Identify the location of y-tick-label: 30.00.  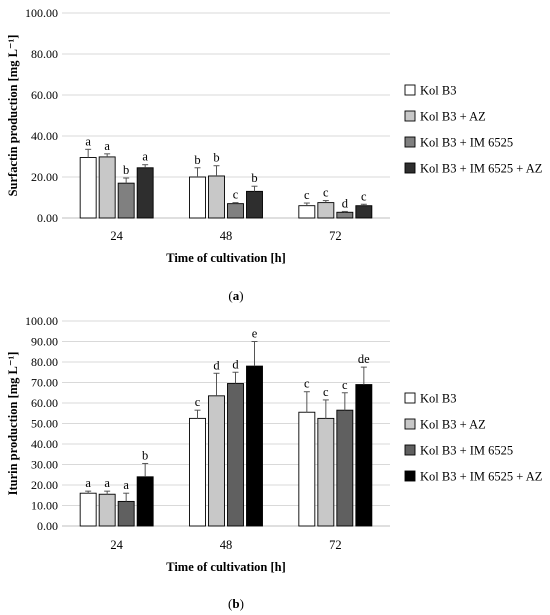
(44, 465).